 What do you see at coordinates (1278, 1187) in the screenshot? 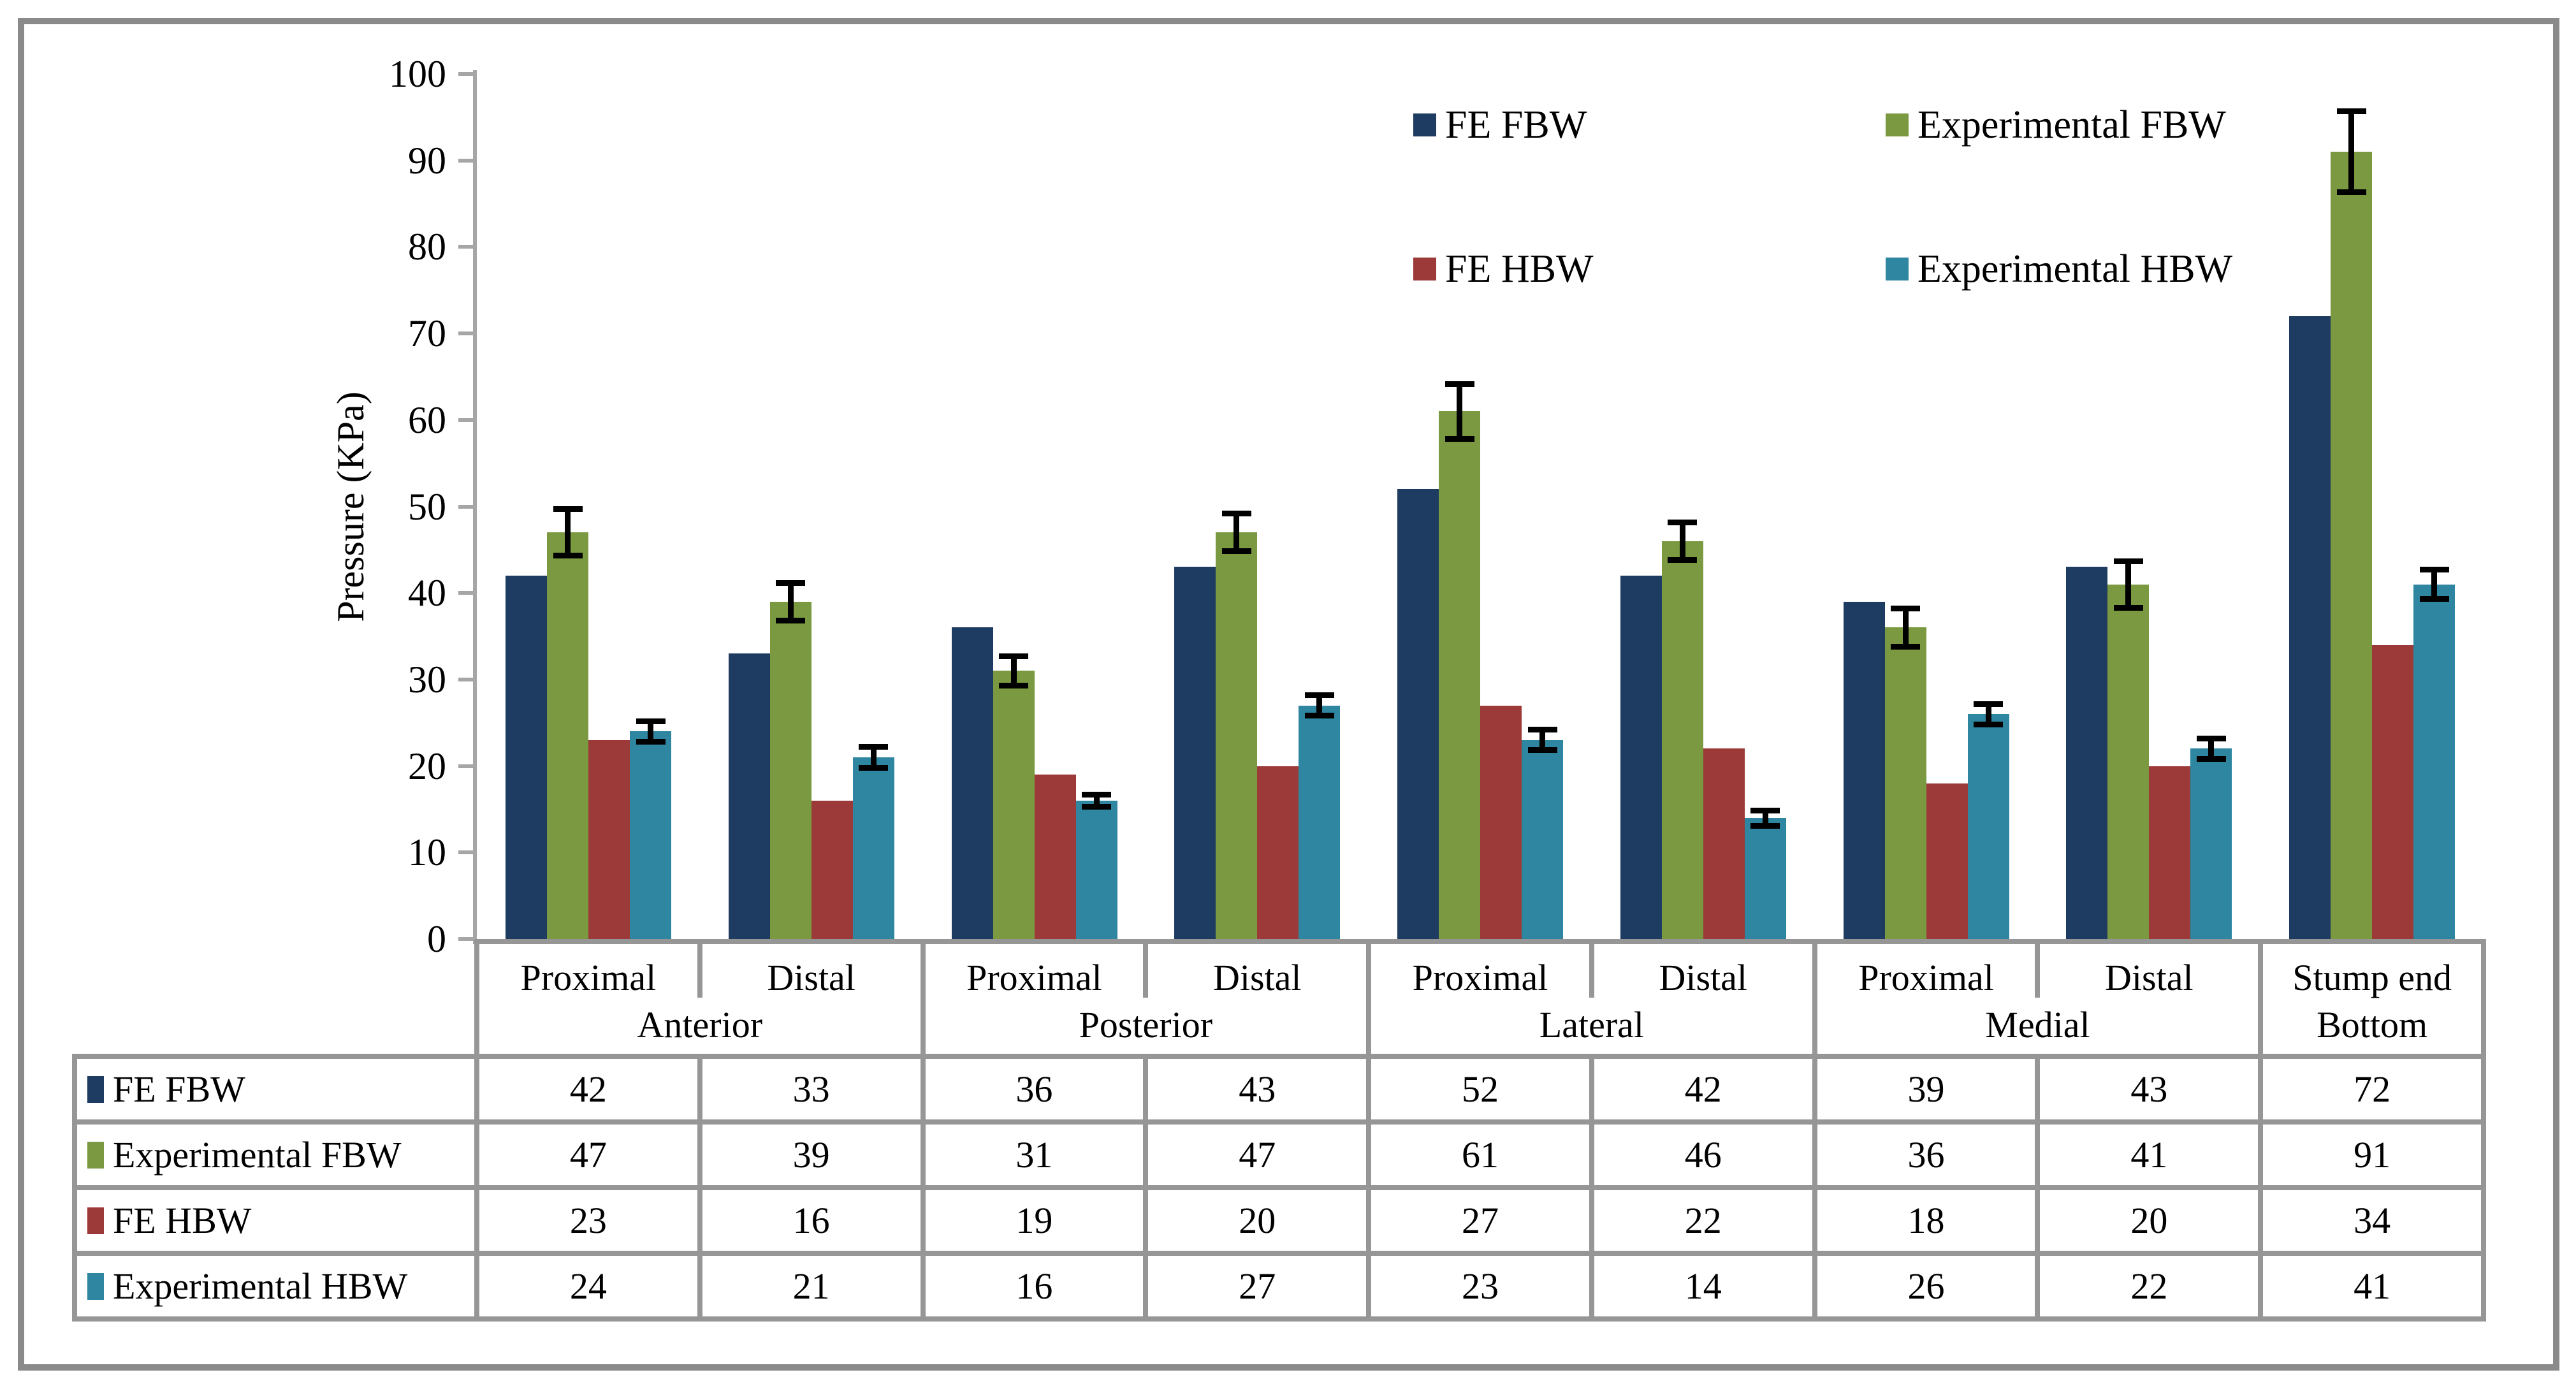
I see `table-horizontal-border` at bounding box center [1278, 1187].